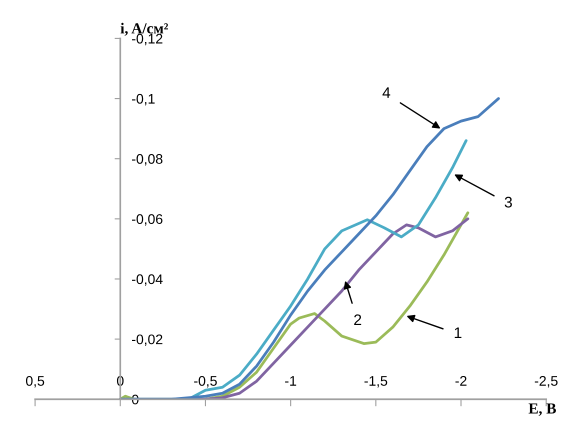 The width and height of the screenshot is (566, 427). I want to click on y-tick-label: -0,04, so click(147, 280).